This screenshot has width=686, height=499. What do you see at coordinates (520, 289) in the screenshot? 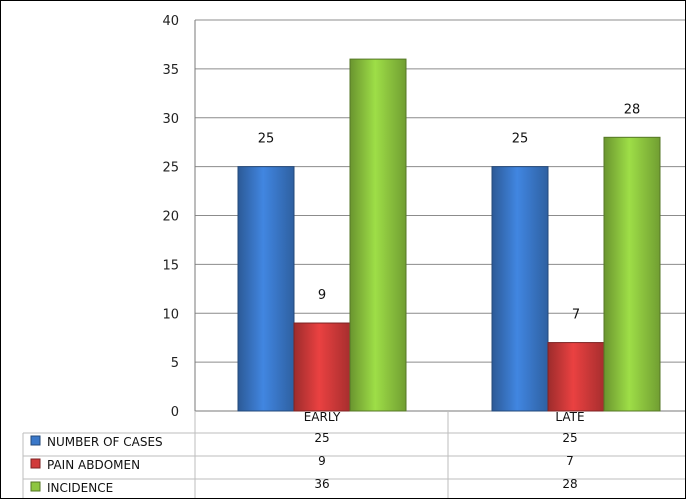
I see `bar-number-of-cases-late` at bounding box center [520, 289].